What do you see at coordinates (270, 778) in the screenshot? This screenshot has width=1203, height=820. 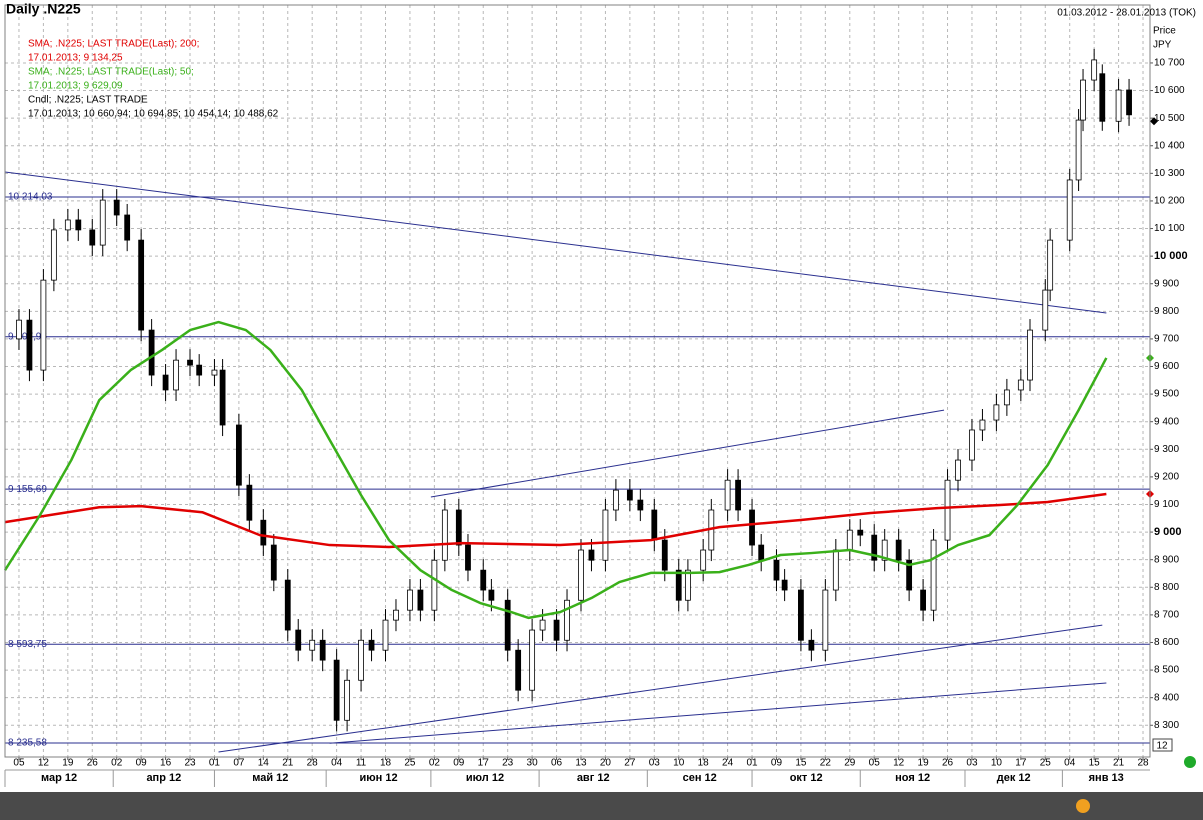 I see `month-label: май 12` at bounding box center [270, 778].